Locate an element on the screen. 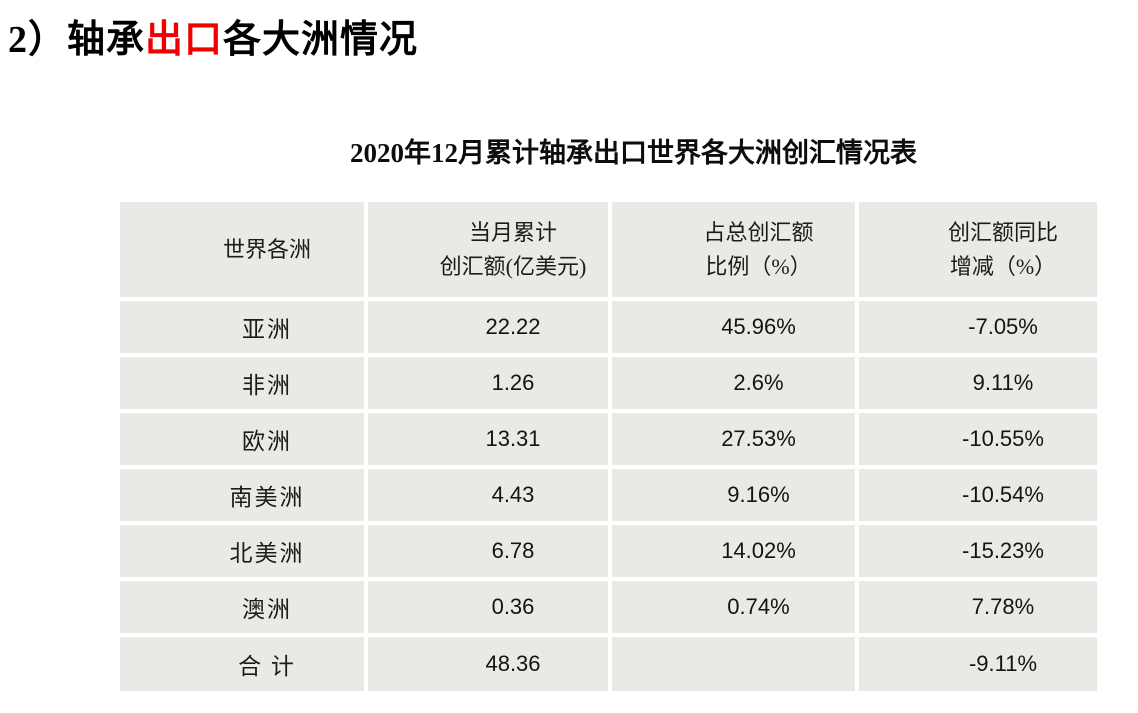 This screenshot has width=1138, height=713. table-cell-region-total: 合 计 is located at coordinates (242, 664).